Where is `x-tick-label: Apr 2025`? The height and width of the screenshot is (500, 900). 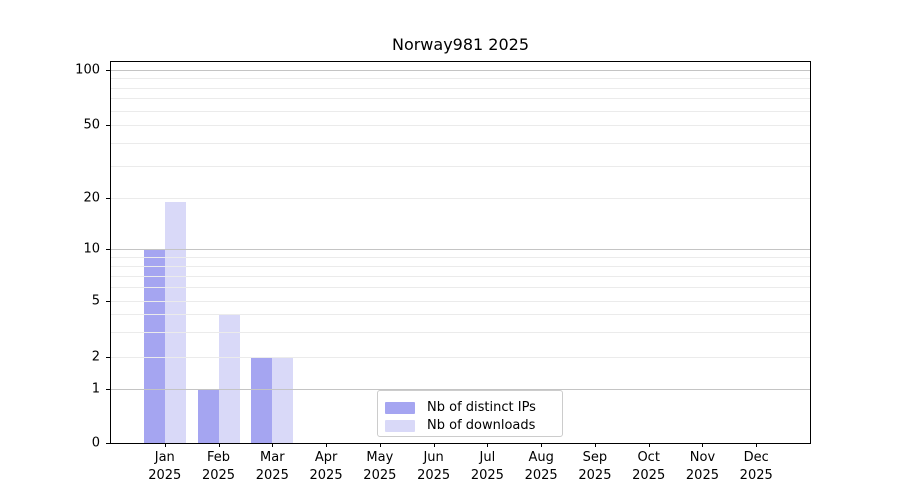
x-tick-label: Apr 2025 is located at coordinates (326, 467).